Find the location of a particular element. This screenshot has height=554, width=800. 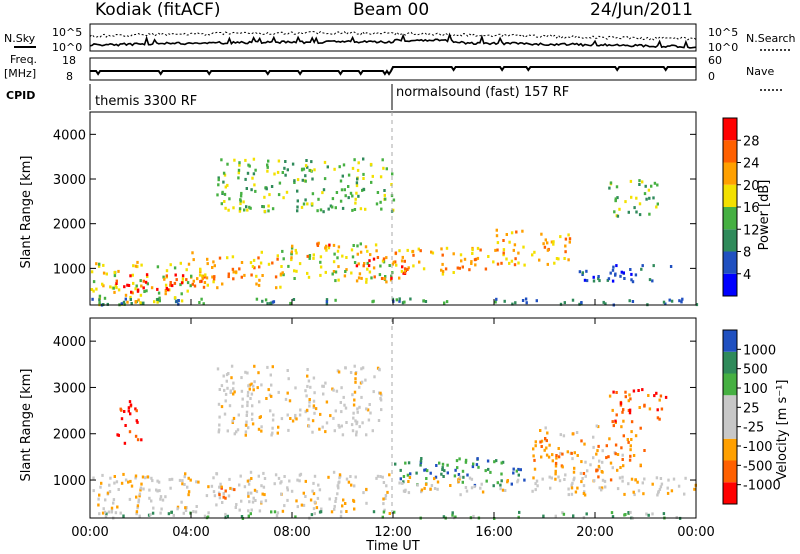

xaxis-label: Time UT is located at coordinates (392, 546).